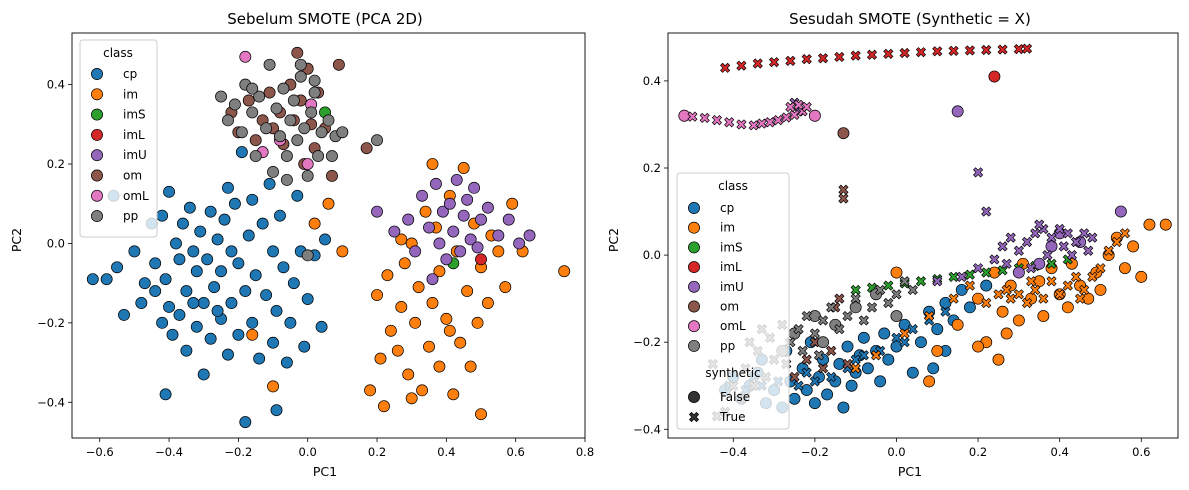 This screenshot has height=490, width=1189. I want to click on legend-label-om: om, so click(729, 307).